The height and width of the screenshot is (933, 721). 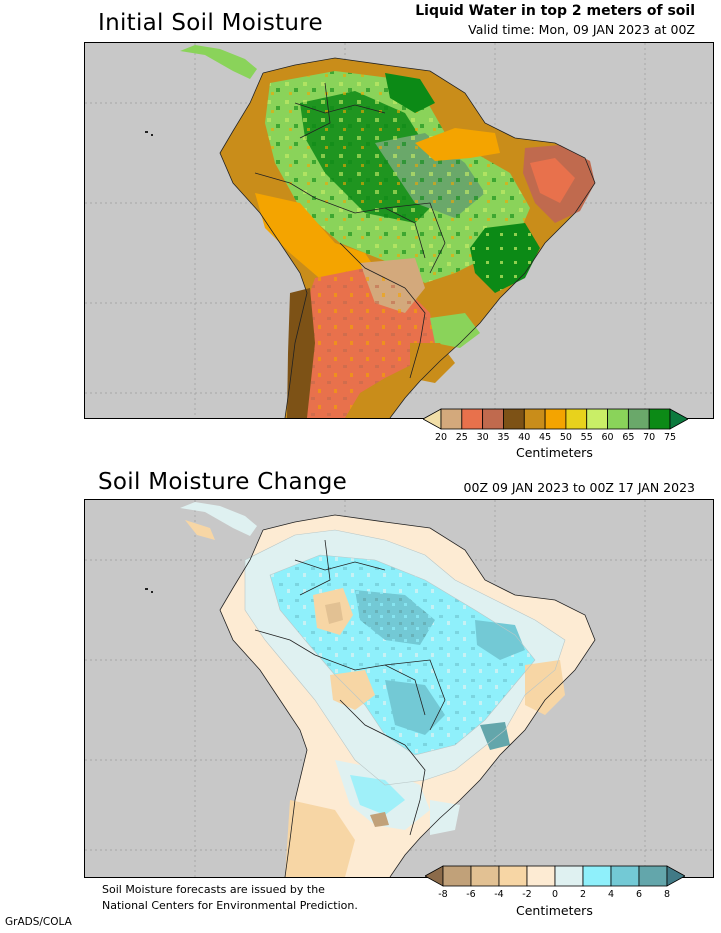 I want to click on panel1-colorbar-labels: 20 25 30 35 40 45 50 55 60 65 70 75, so click(x=555, y=439).